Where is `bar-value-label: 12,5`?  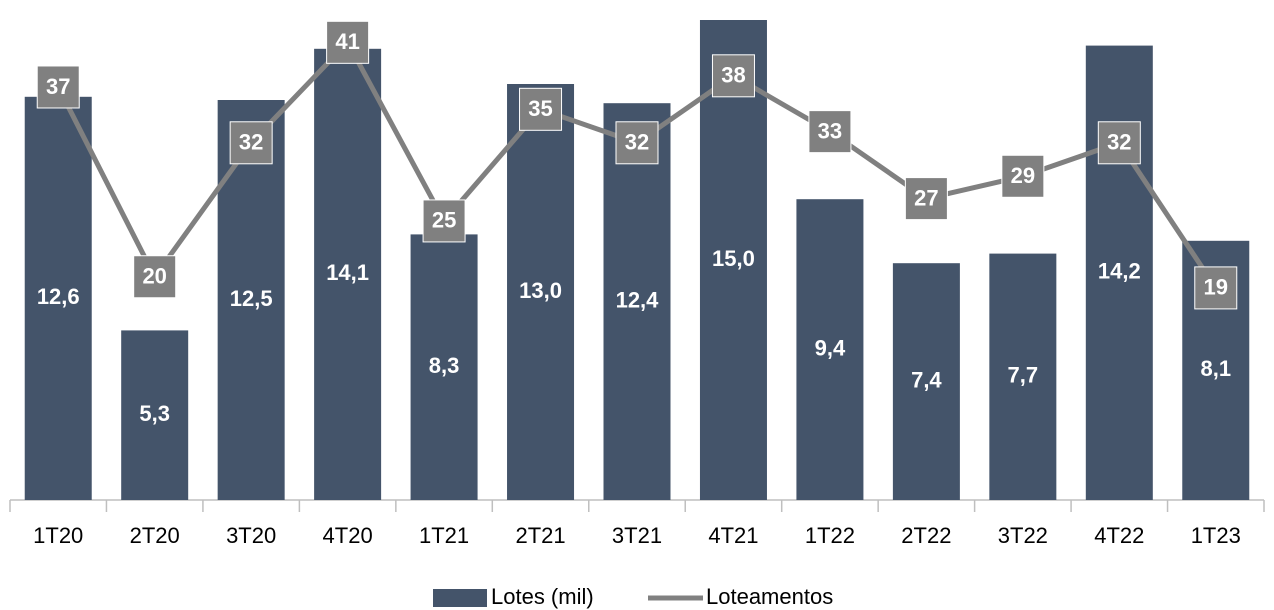
bar-value-label: 12,5 is located at coordinates (251, 298).